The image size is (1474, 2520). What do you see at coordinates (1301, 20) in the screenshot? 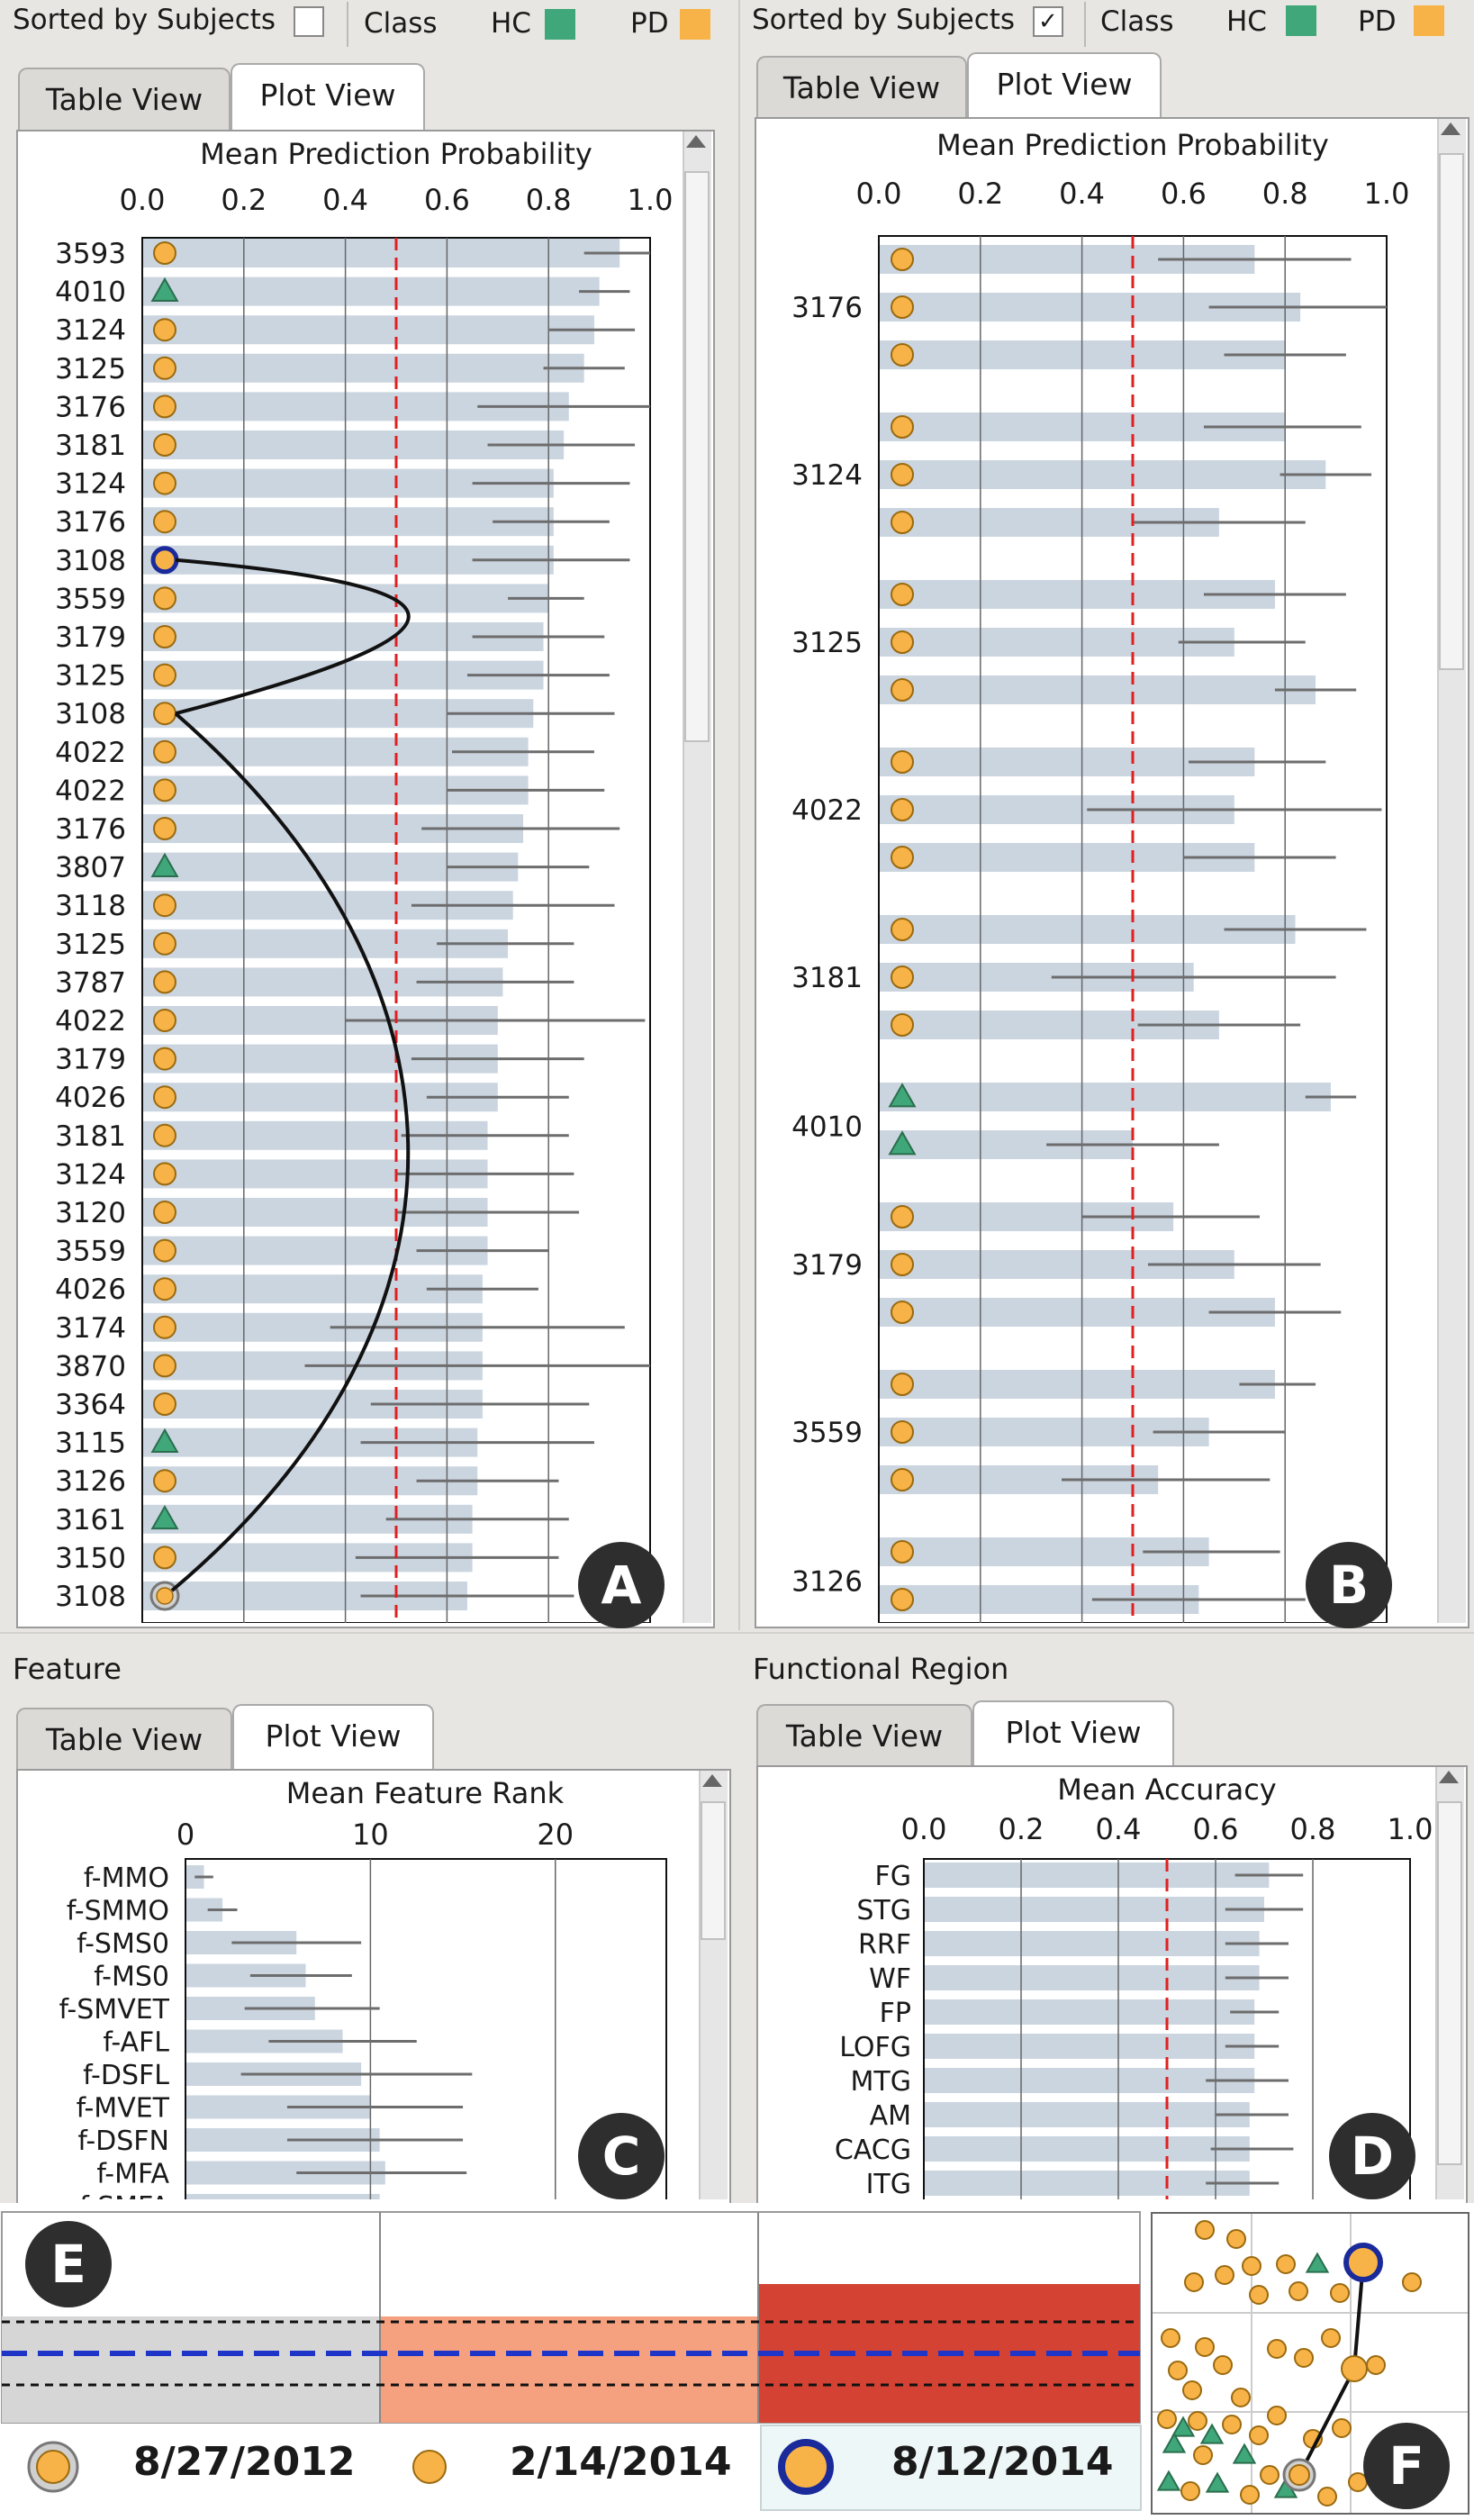
I see `hc-swatch` at bounding box center [1301, 20].